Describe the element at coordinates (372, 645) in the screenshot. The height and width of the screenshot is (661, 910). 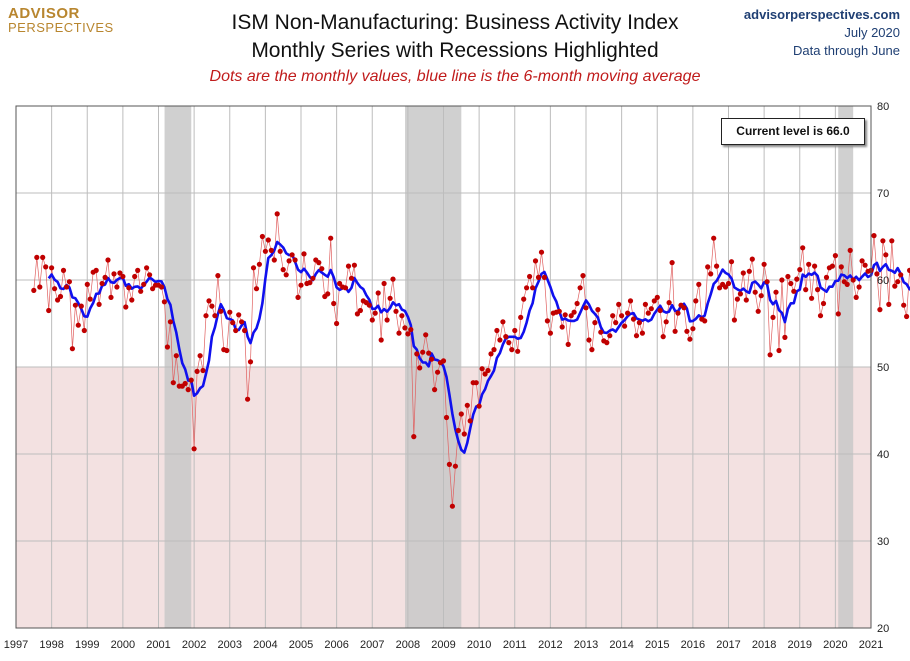
I see `x-tick-label: 2007` at that location.